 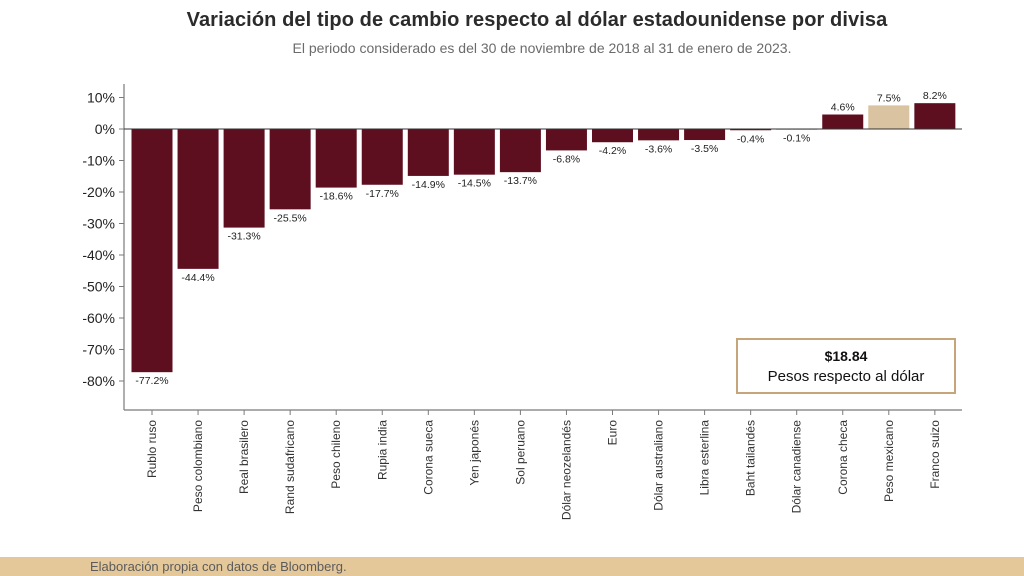 I want to click on category-label: Corona sueca, so click(x=428, y=457).